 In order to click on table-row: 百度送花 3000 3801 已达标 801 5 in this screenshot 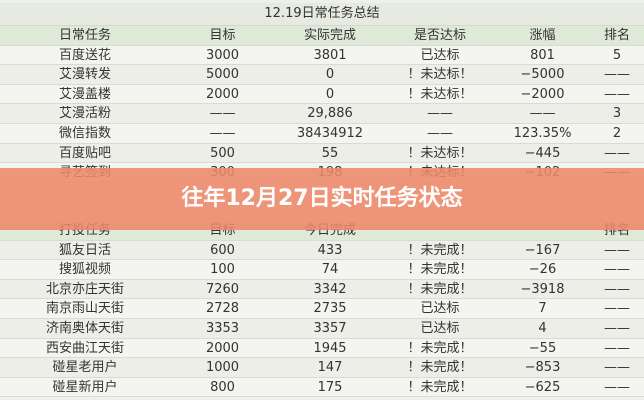, I will do `click(322, 55)`.